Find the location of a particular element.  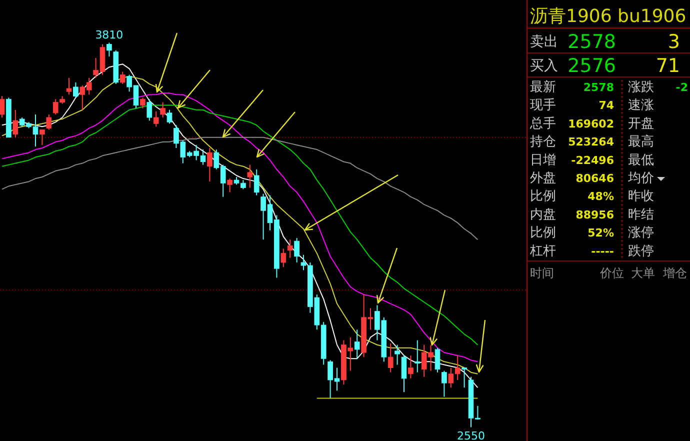

text: 跌停 is located at coordinates (641, 251).